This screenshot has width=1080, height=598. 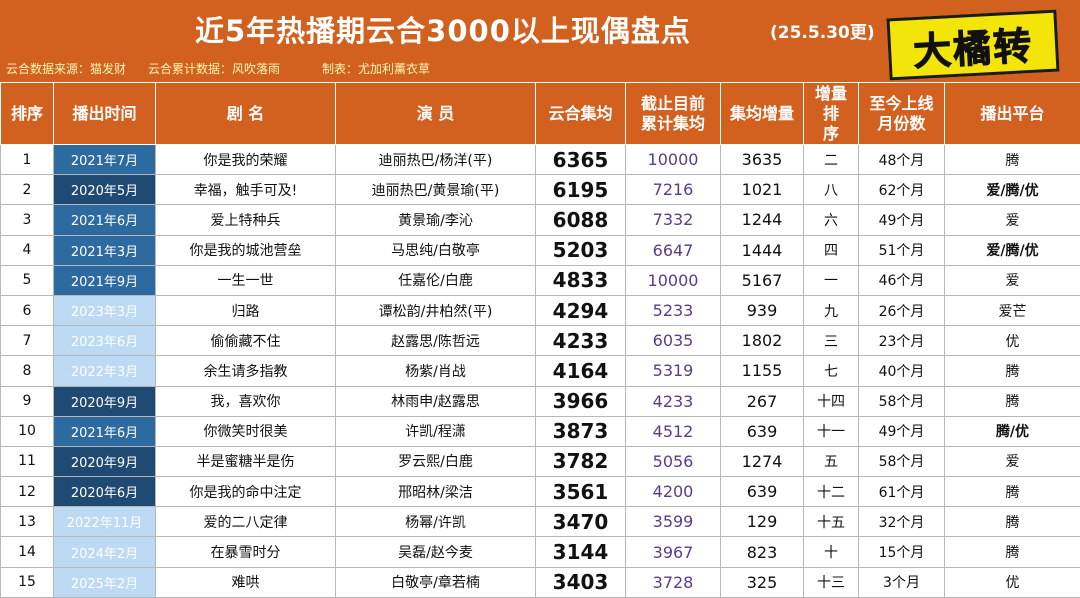 What do you see at coordinates (762, 582) in the screenshot?
I see `avg-increase-cell: 325` at bounding box center [762, 582].